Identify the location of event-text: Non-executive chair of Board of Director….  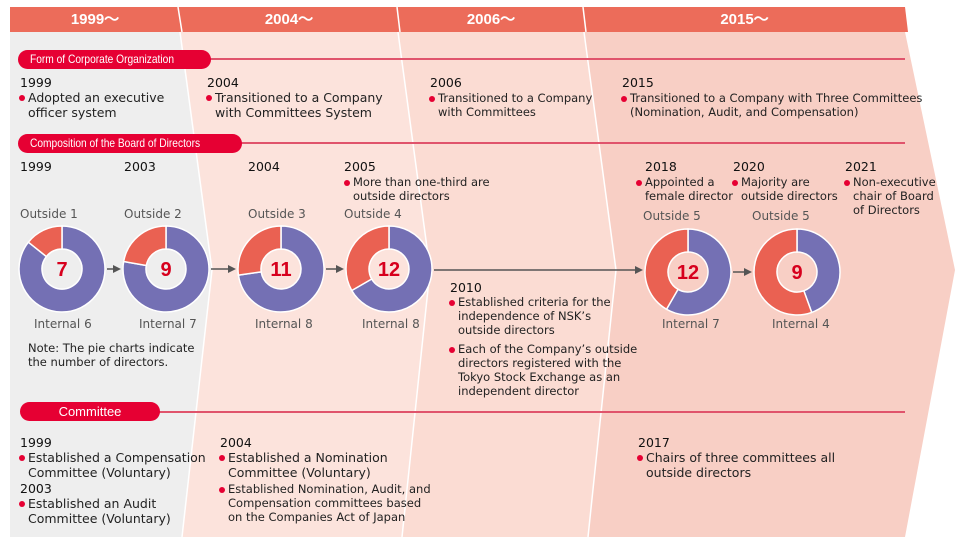
(889, 196).